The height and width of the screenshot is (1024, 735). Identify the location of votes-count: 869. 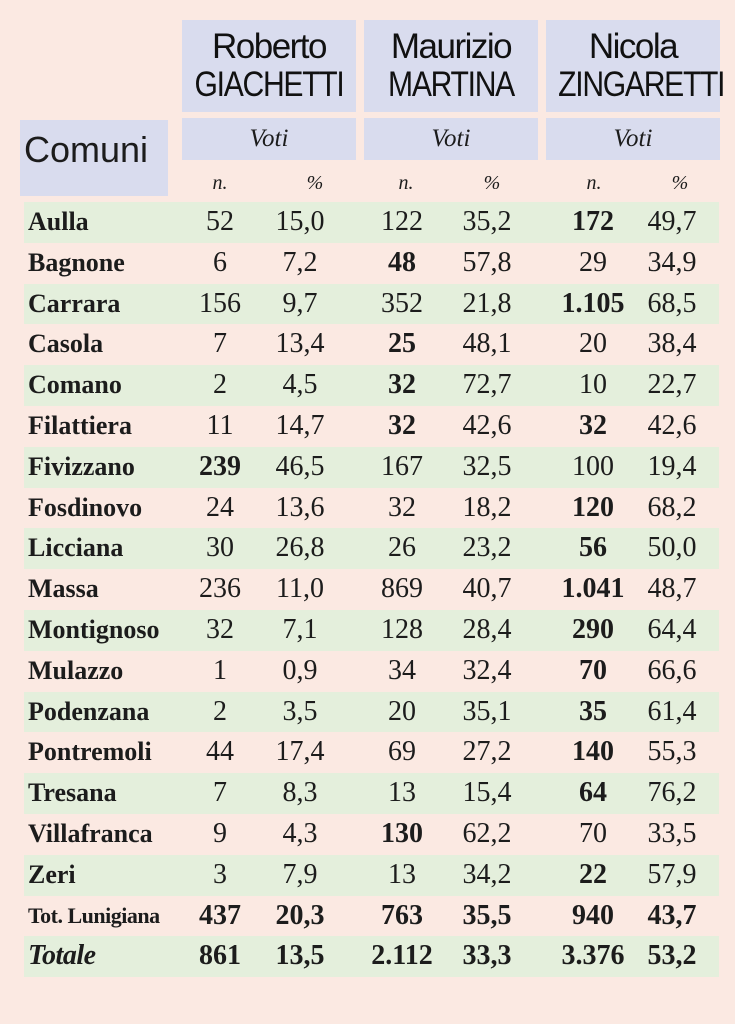
(402, 589).